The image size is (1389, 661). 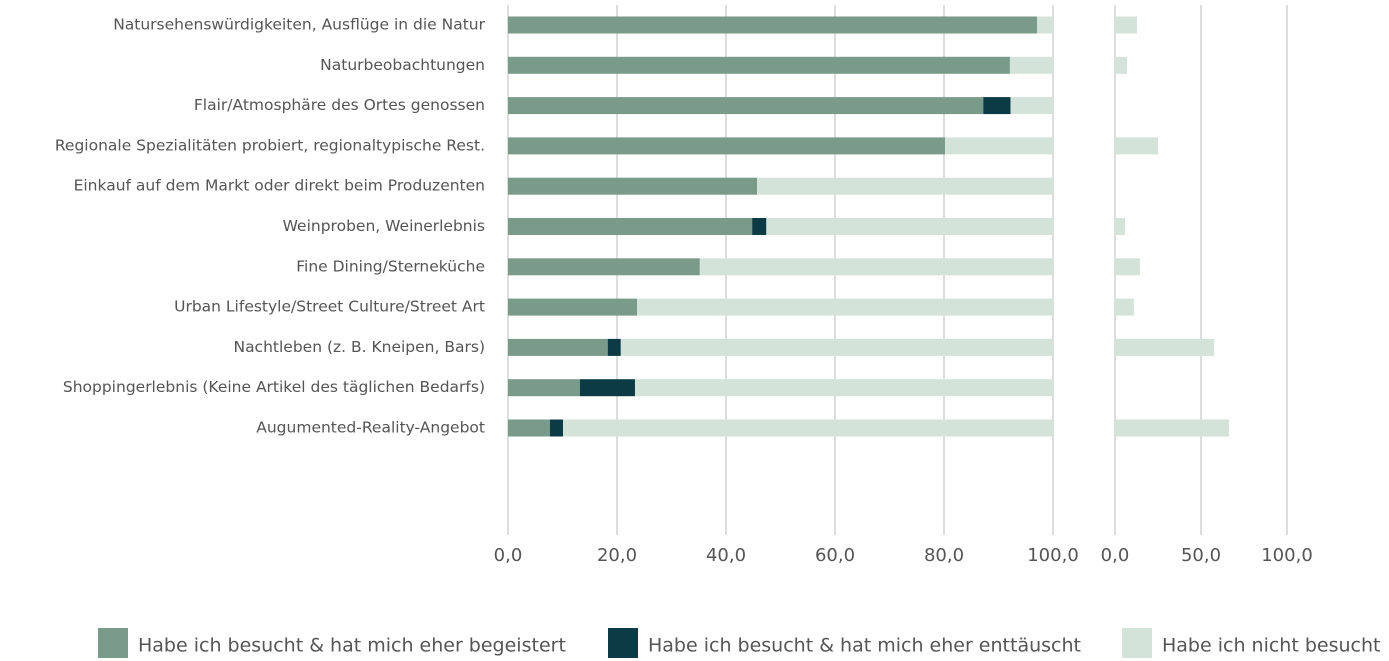 What do you see at coordinates (1201, 555) in the screenshot?
I see `x-tick-label: 50,0` at bounding box center [1201, 555].